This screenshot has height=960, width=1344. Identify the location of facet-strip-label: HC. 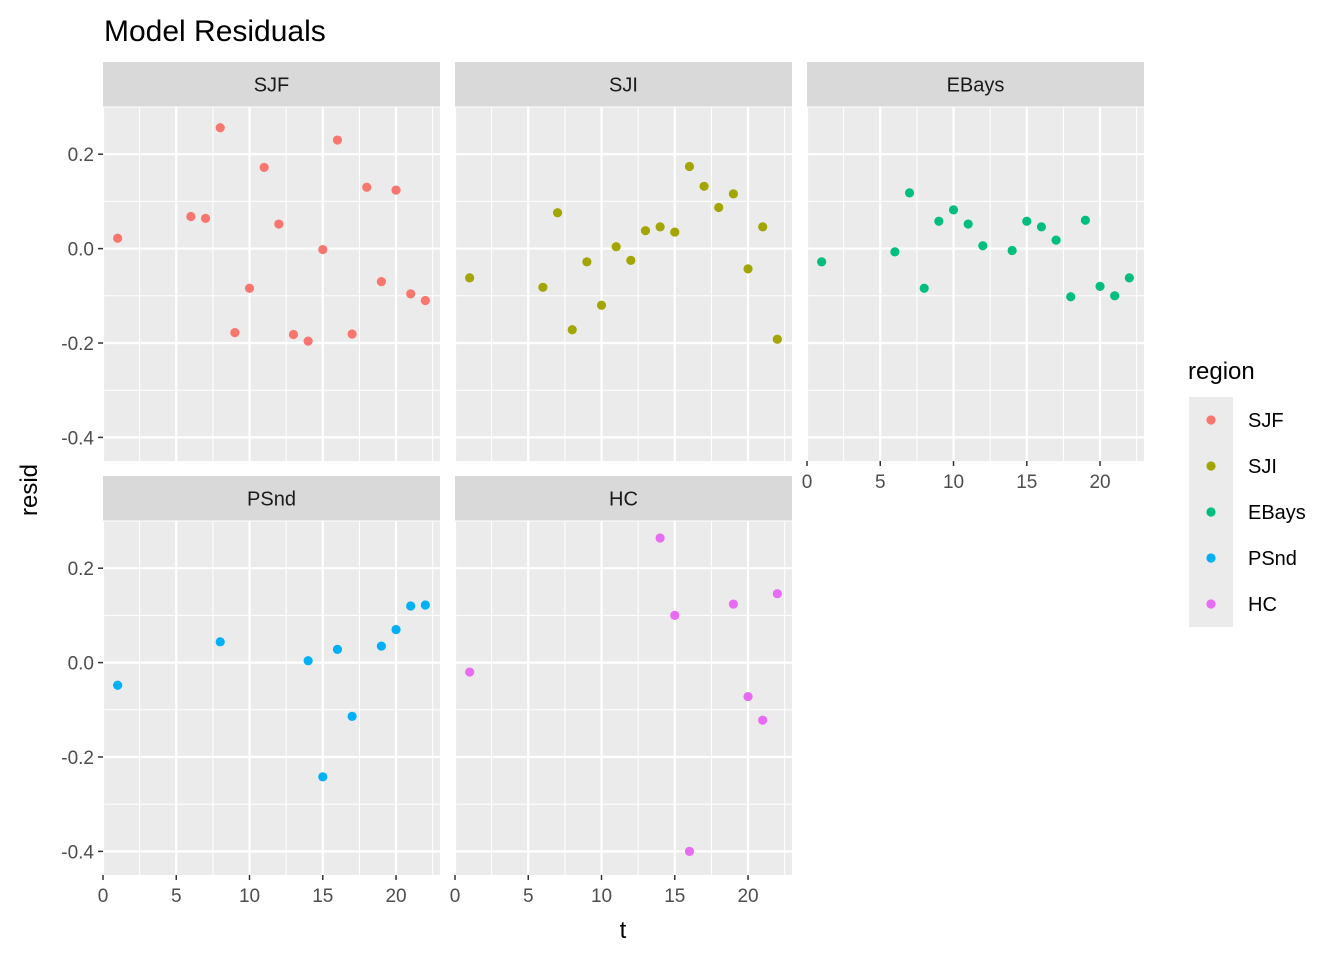
(623, 500).